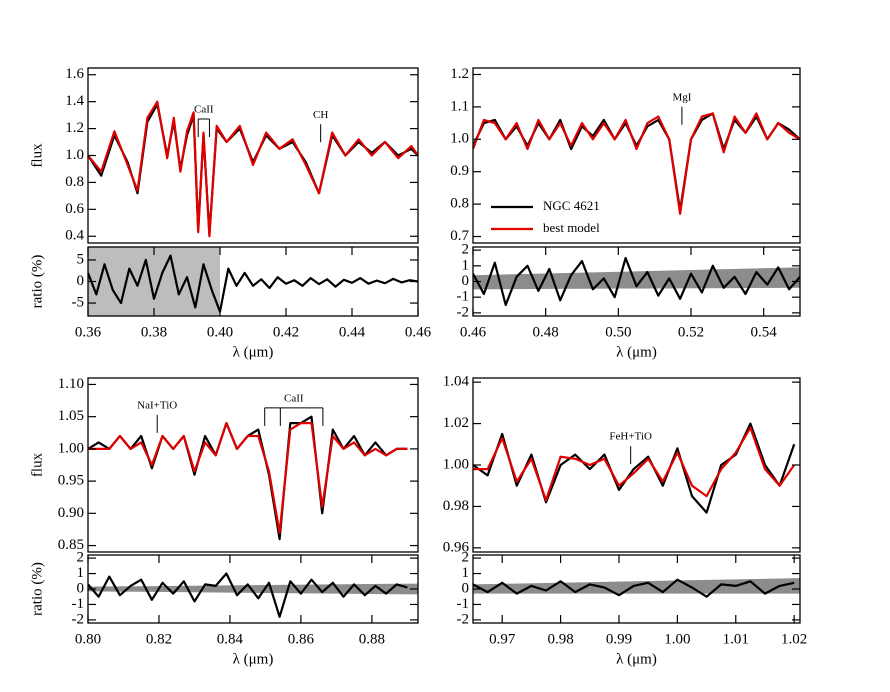  I want to click on y-tick-label: 0.90, so click(71, 513).